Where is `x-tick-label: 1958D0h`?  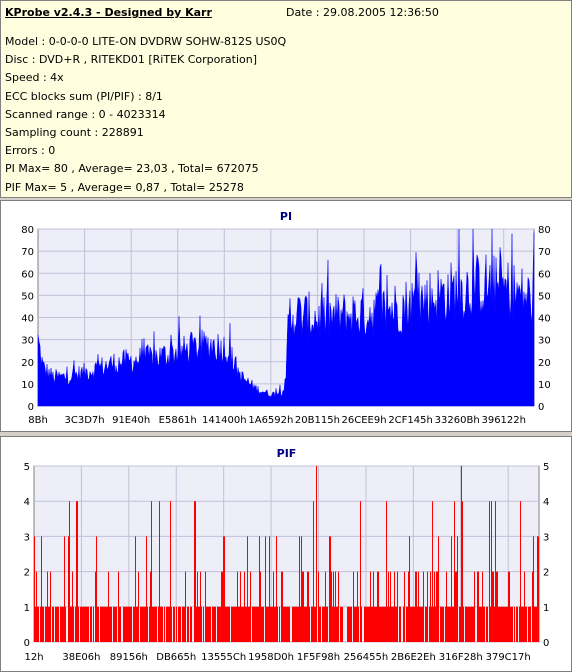
x-tick-label: 1958D0h is located at coordinates (271, 657).